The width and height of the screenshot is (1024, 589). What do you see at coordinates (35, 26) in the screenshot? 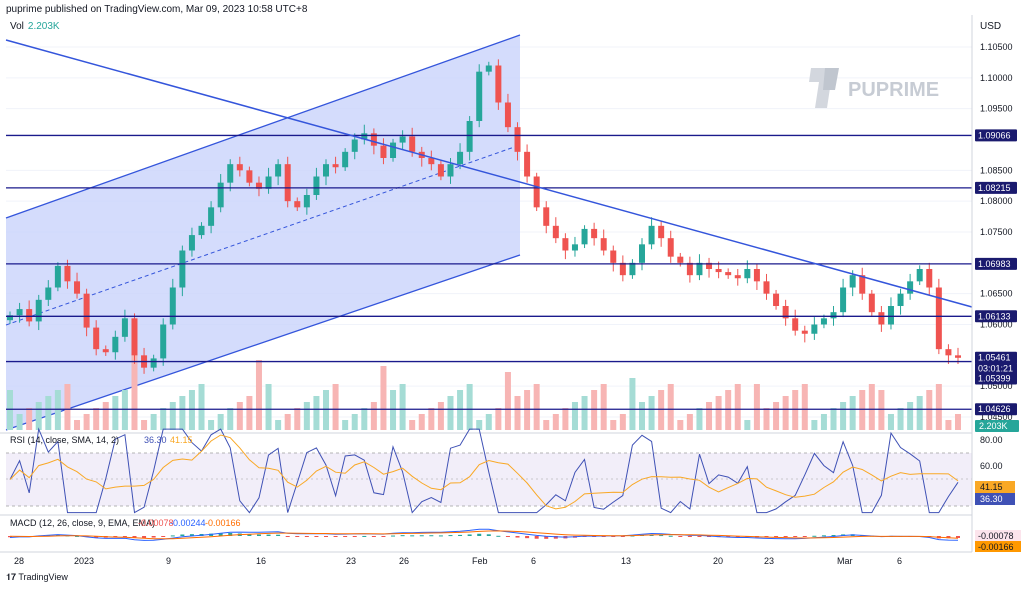
I see `volume-legend: Vol 2.203K` at bounding box center [35, 26].